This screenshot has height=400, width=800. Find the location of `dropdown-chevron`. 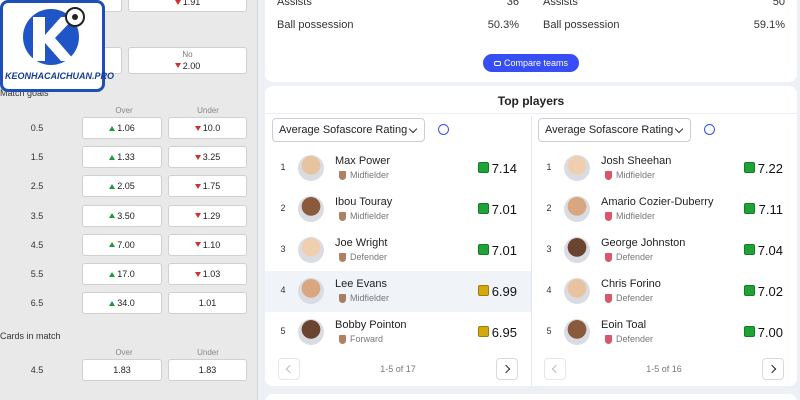

dropdown-chevron is located at coordinates (413, 129).